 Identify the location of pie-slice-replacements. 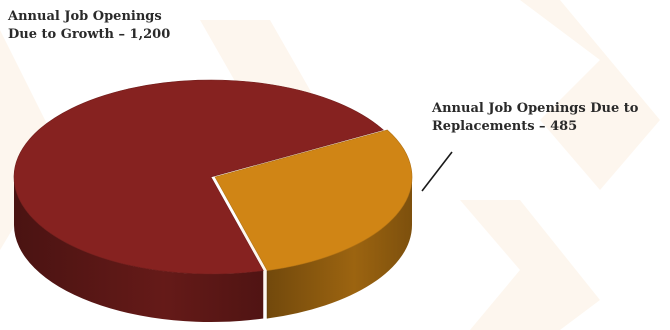
(313, 200).